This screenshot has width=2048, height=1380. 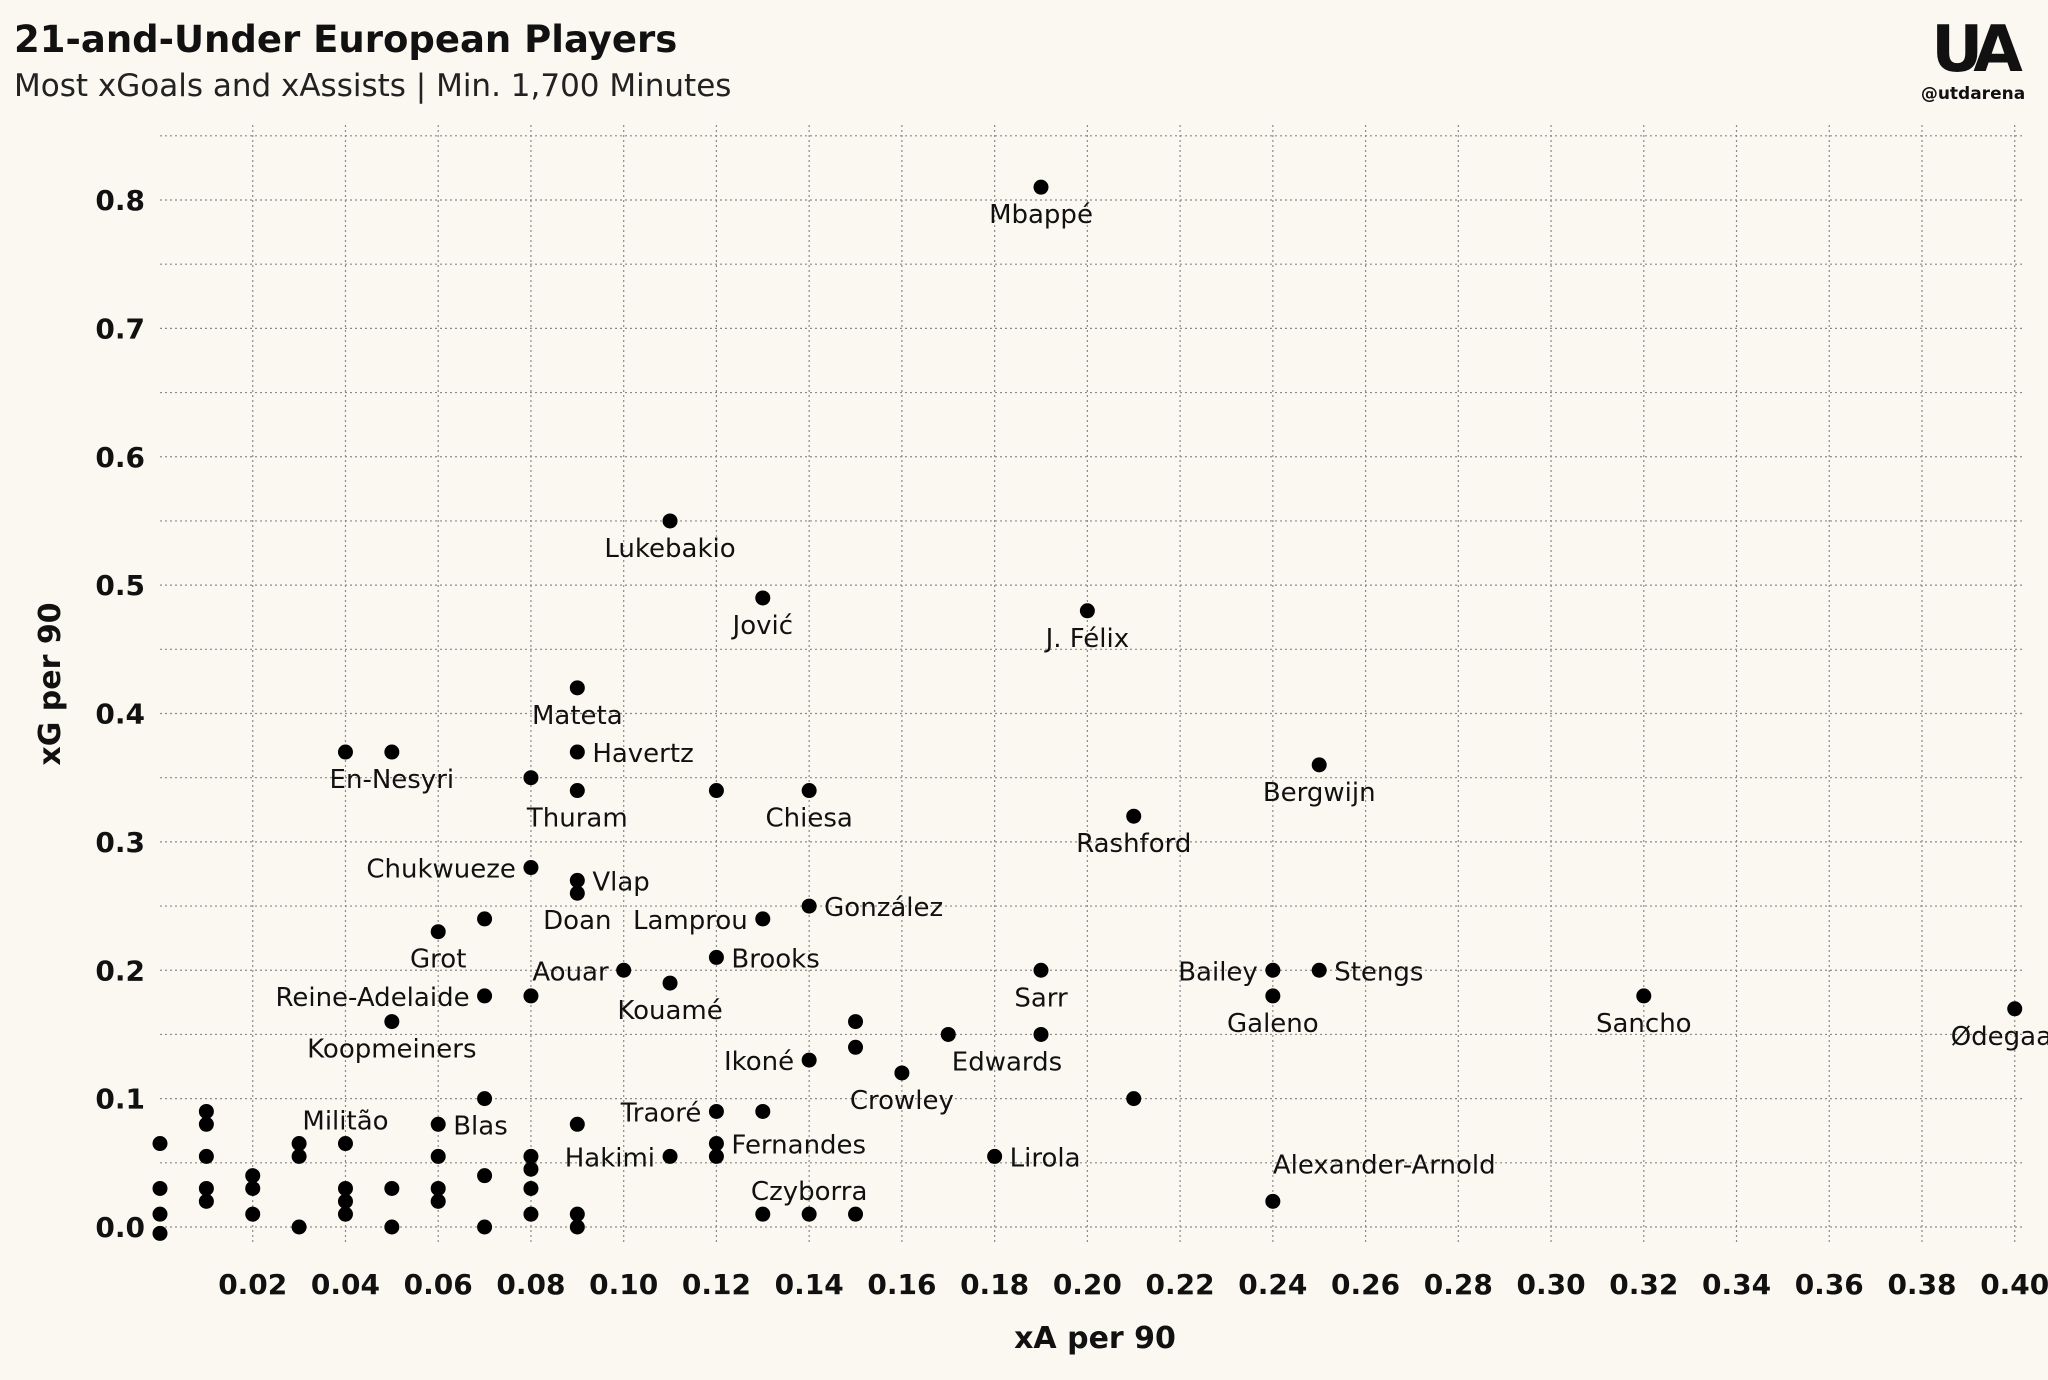 What do you see at coordinates (1644, 1024) in the screenshot?
I see `point-label: Sancho` at bounding box center [1644, 1024].